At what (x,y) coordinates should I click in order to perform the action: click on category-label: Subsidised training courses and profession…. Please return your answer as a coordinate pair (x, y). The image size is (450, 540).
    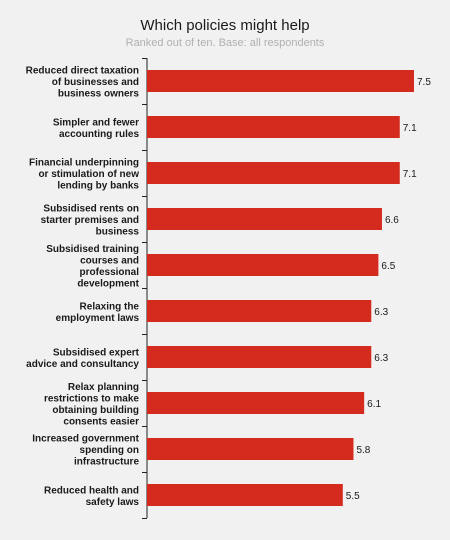
    Looking at the image, I should click on (92, 267).